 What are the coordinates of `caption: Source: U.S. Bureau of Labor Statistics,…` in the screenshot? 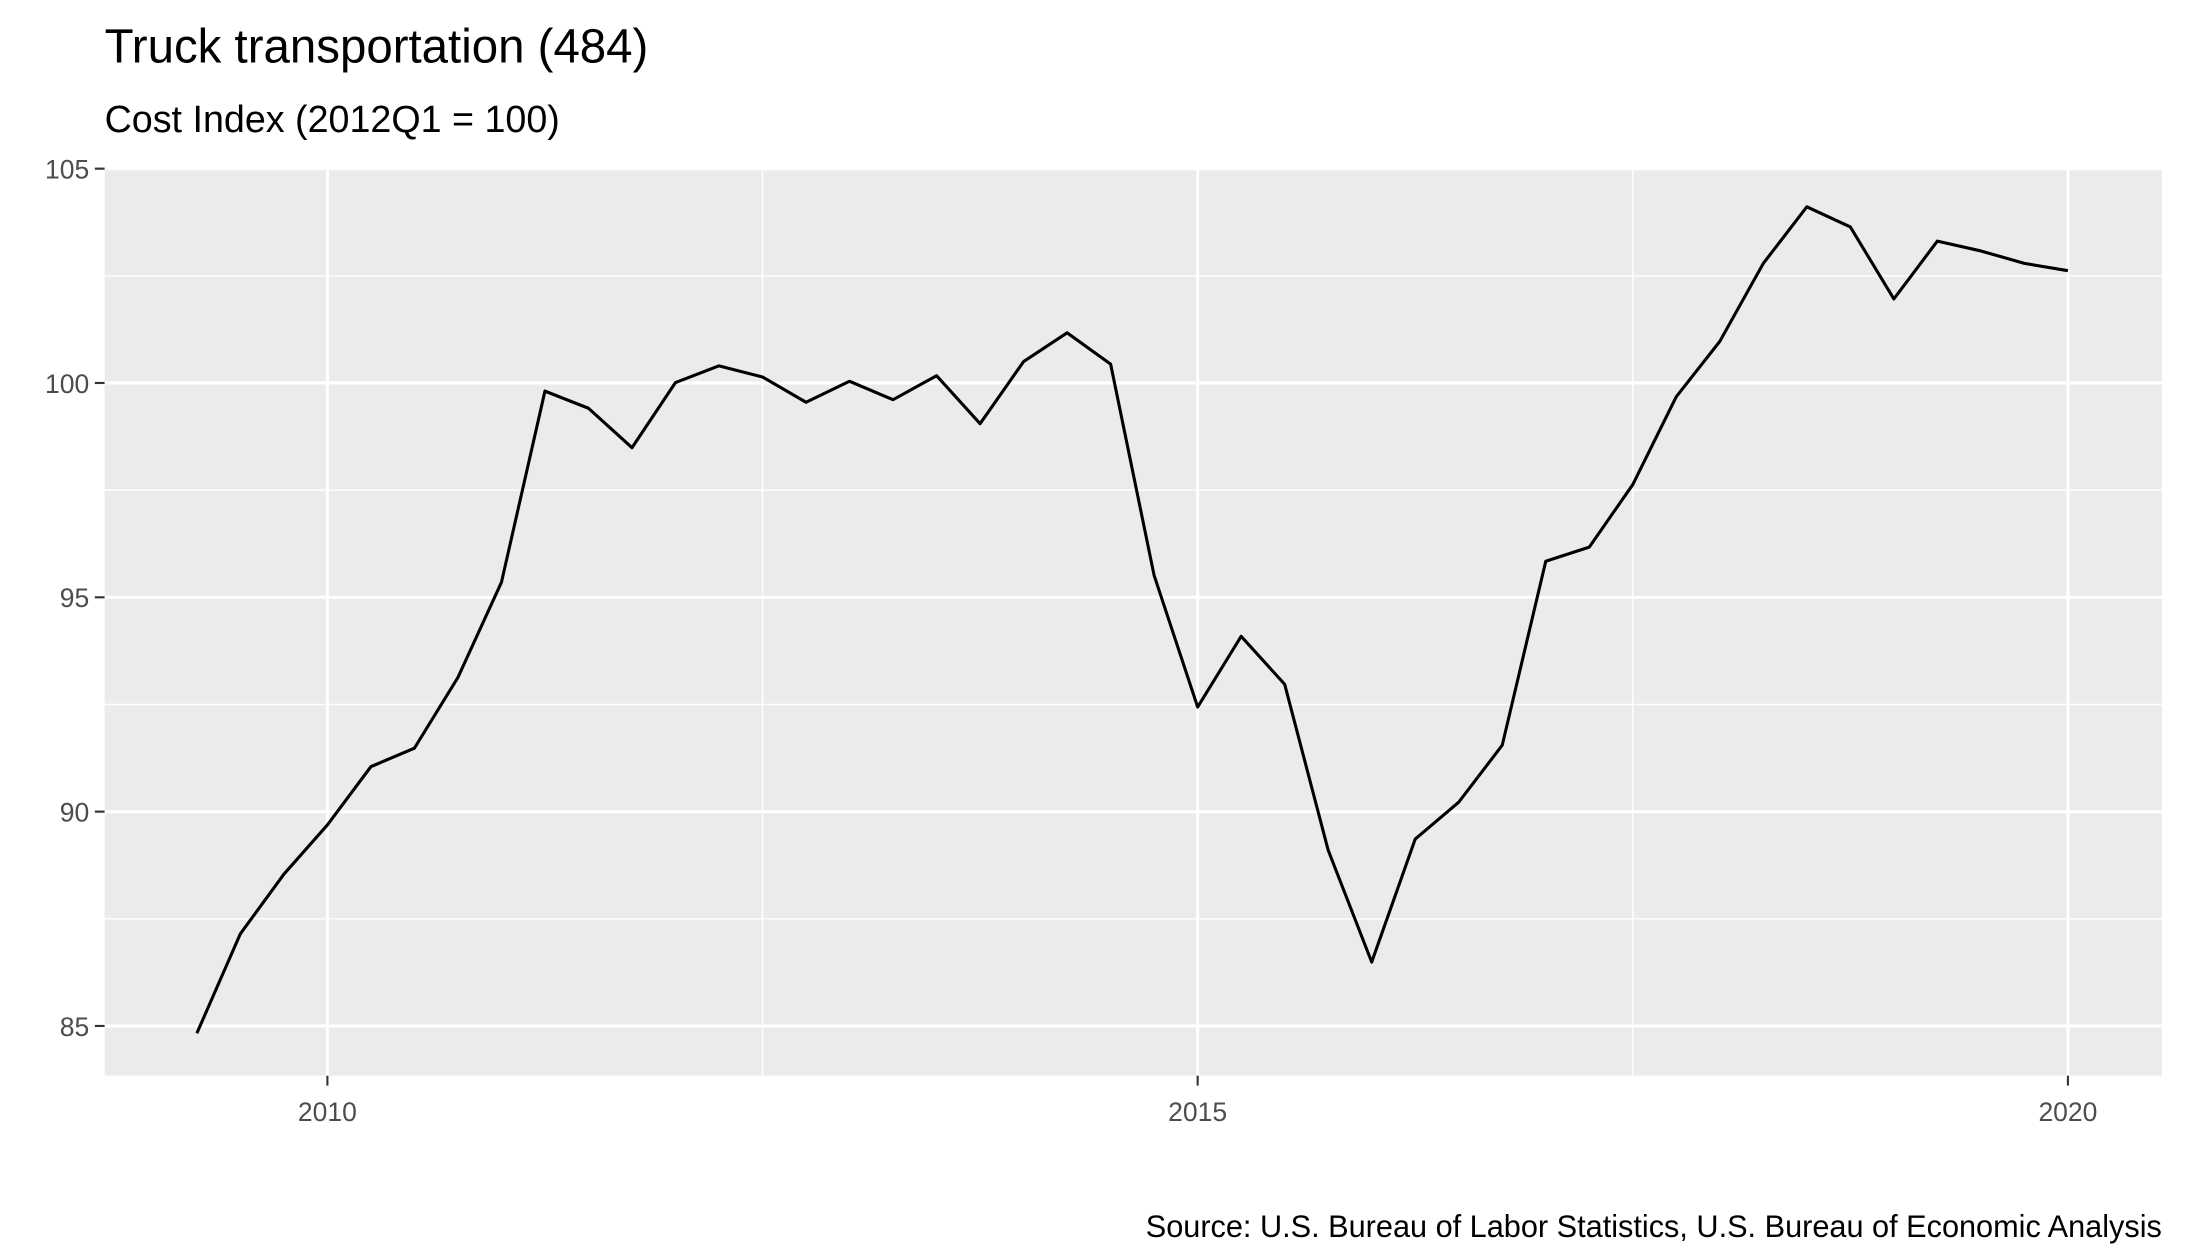 It's located at (1654, 1226).